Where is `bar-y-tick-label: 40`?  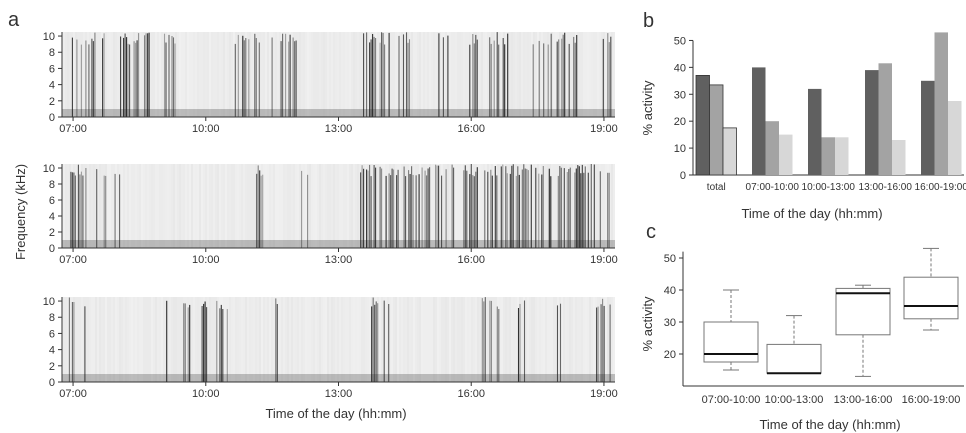
bar-y-tick-label: 40 is located at coordinates (680, 68).